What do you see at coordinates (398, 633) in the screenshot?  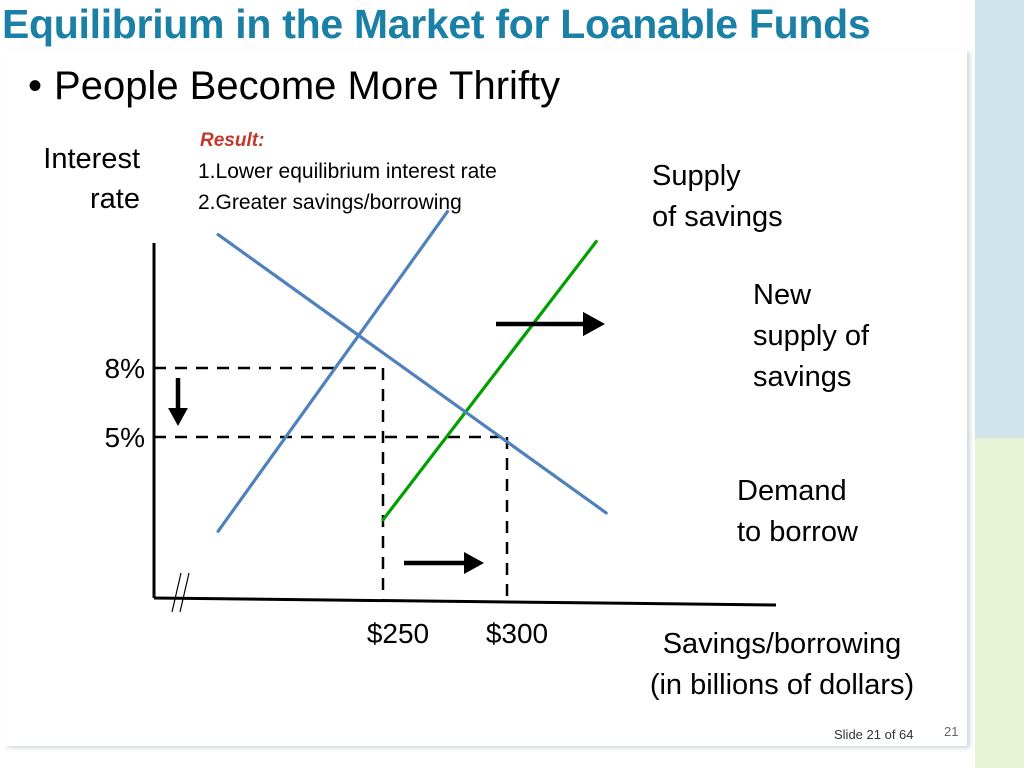 I see `x-tick-label: $250` at bounding box center [398, 633].